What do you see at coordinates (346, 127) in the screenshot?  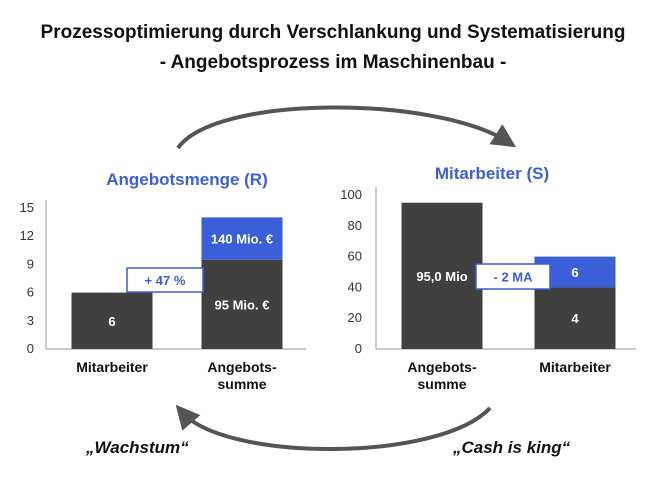 I see `cycle-arrow-top` at bounding box center [346, 127].